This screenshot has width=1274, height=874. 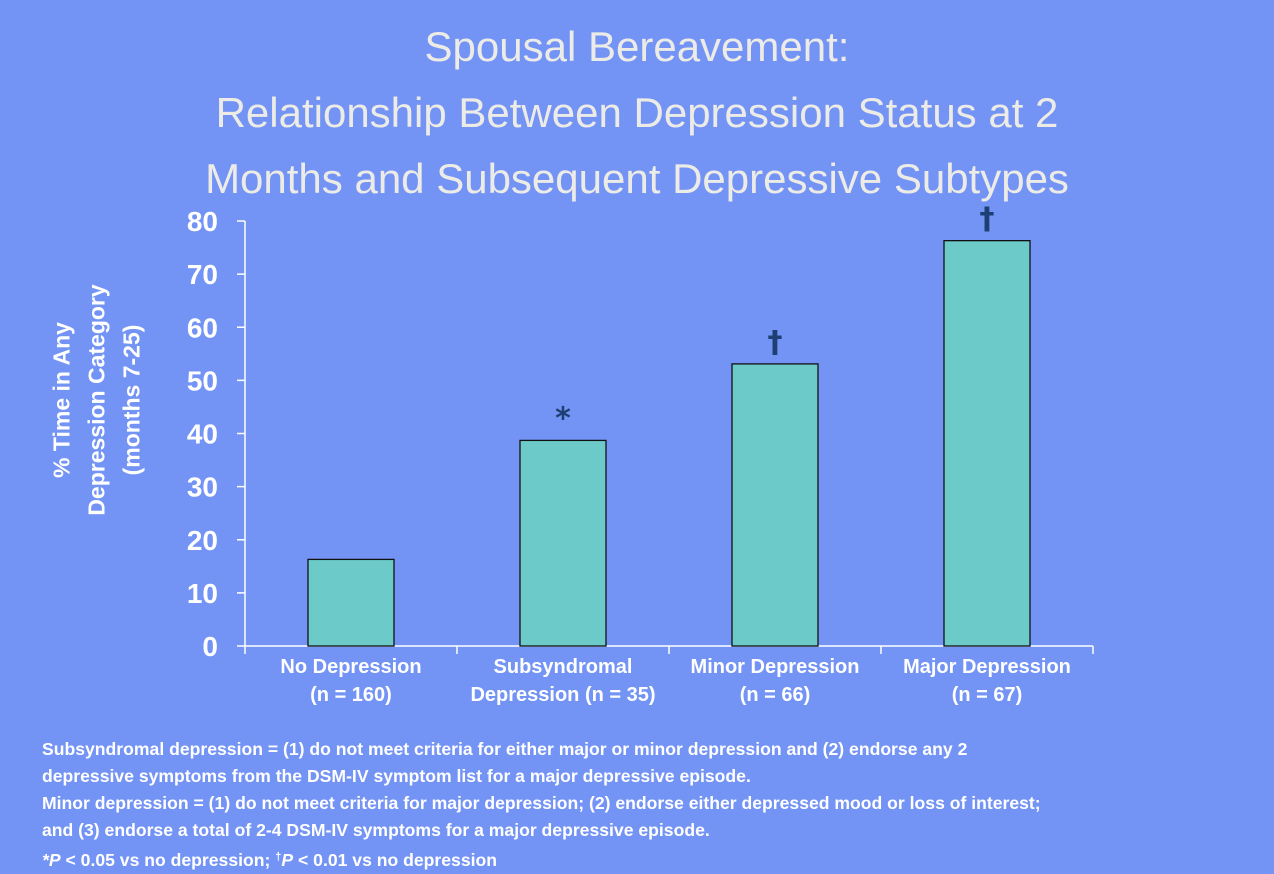 What do you see at coordinates (210, 646) in the screenshot?
I see `y-tick-label-0: 0` at bounding box center [210, 646].